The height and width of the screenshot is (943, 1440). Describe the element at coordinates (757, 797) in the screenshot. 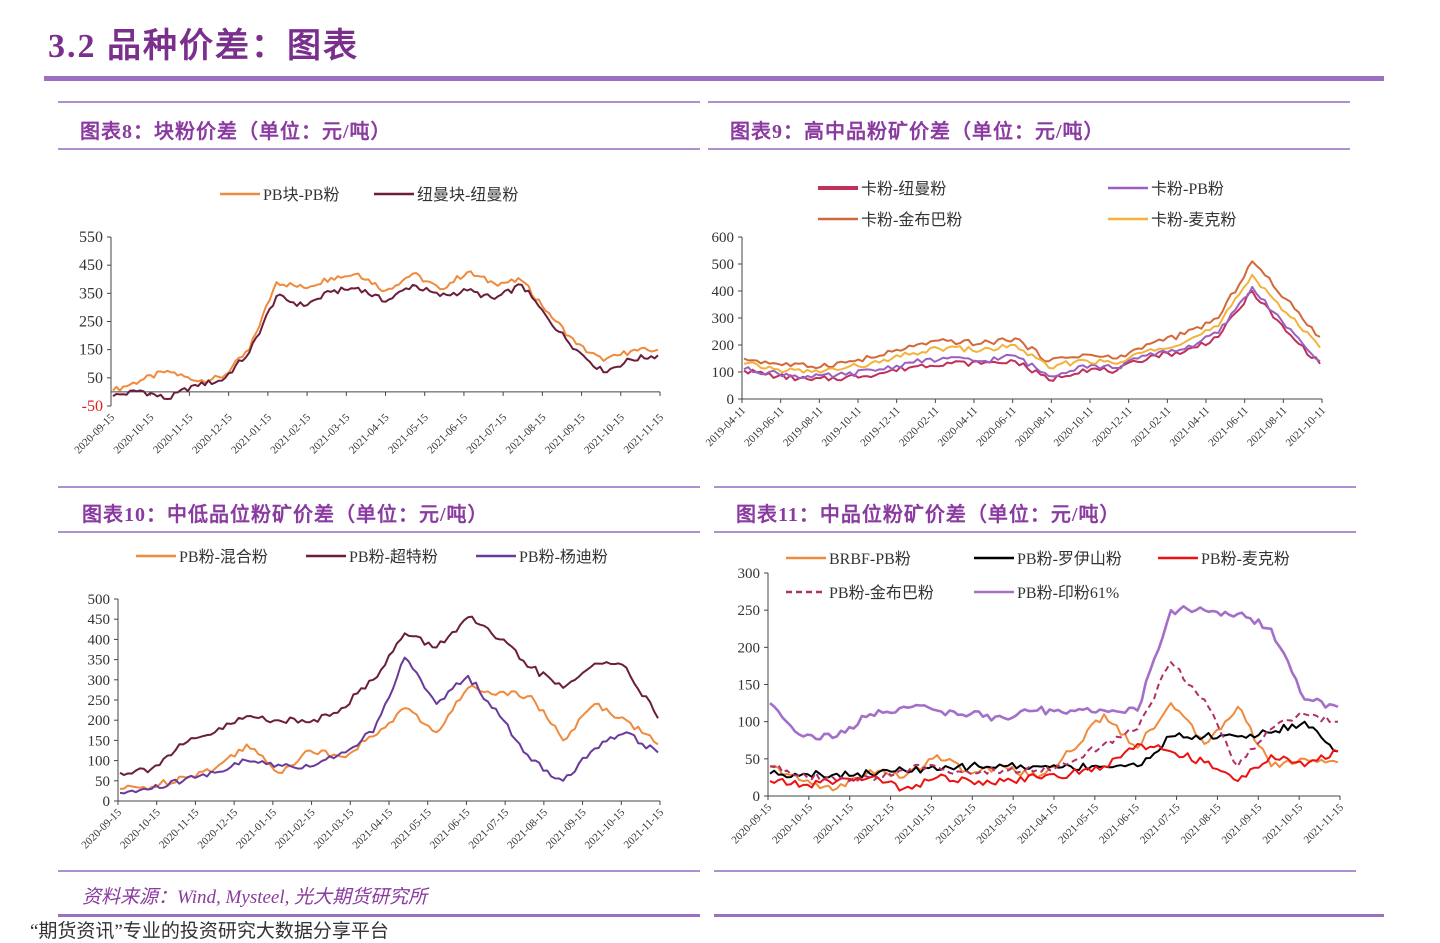

I see `c11-y-tick-label: 0` at that location.